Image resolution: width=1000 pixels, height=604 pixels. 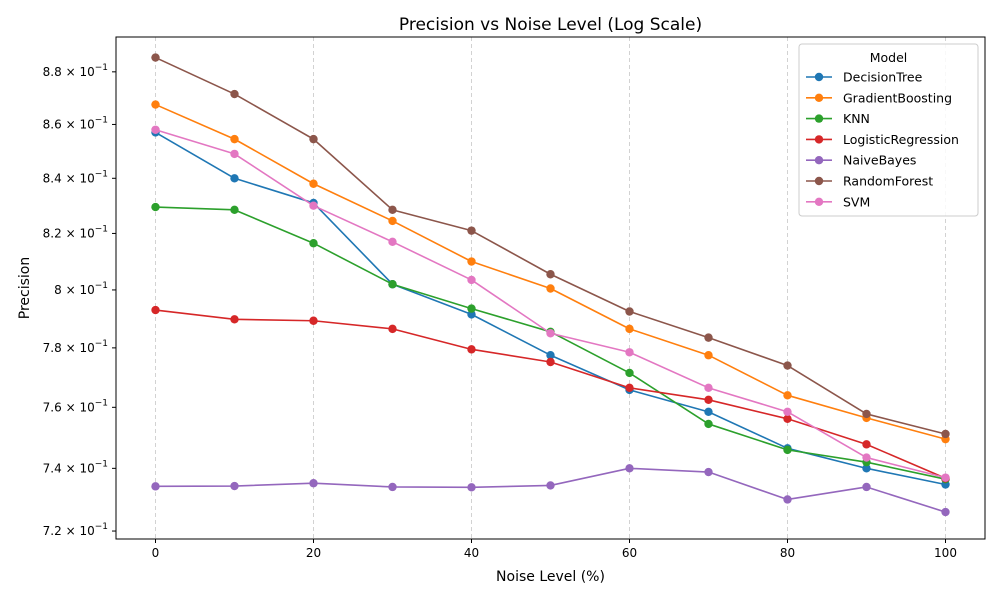 I want to click on legend-item-naivebayes: NaiveBayes, so click(x=861, y=160).